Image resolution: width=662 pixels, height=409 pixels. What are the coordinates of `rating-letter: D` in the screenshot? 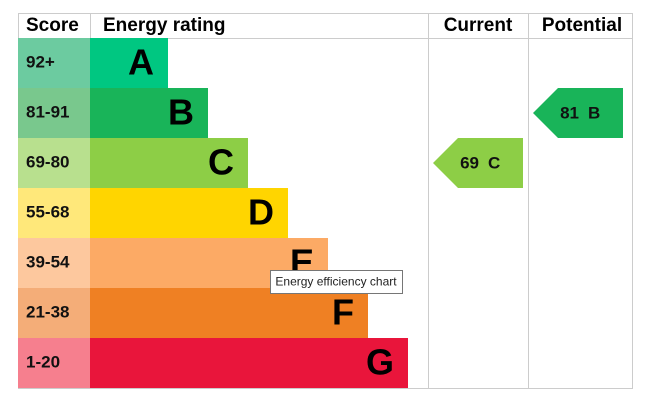 It's located at (261, 212).